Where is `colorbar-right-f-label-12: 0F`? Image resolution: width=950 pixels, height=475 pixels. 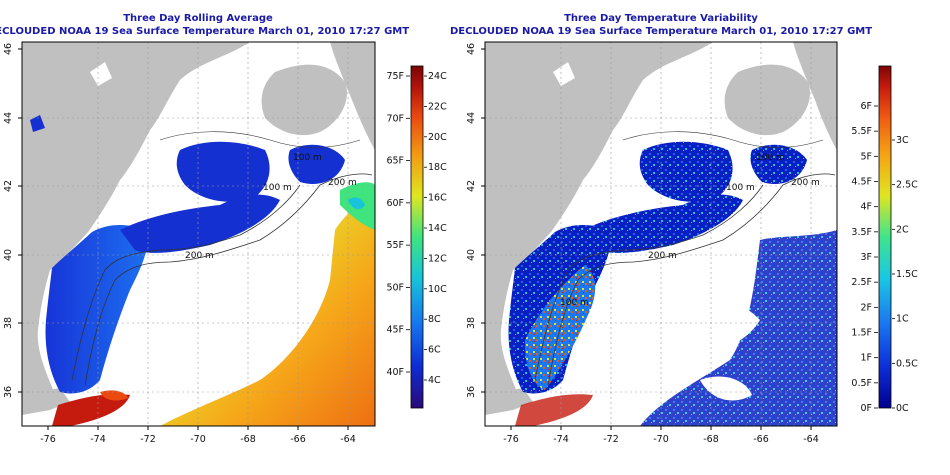
colorbar-right-f-label-12: 0F is located at coordinates (866, 408).